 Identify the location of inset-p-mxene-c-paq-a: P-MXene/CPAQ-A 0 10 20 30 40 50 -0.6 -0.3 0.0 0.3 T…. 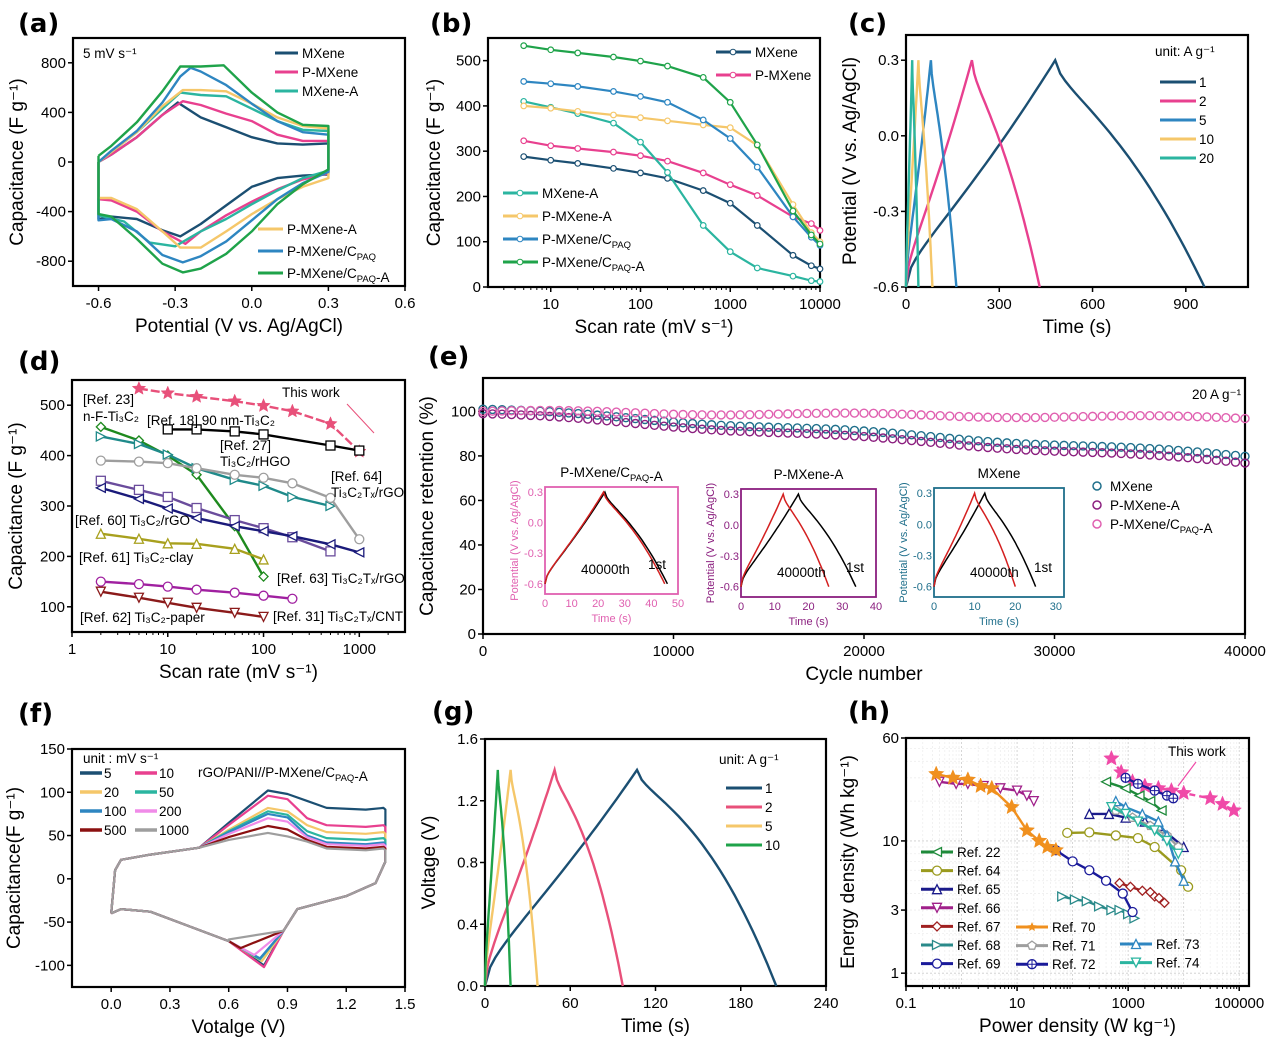
(596, 545).